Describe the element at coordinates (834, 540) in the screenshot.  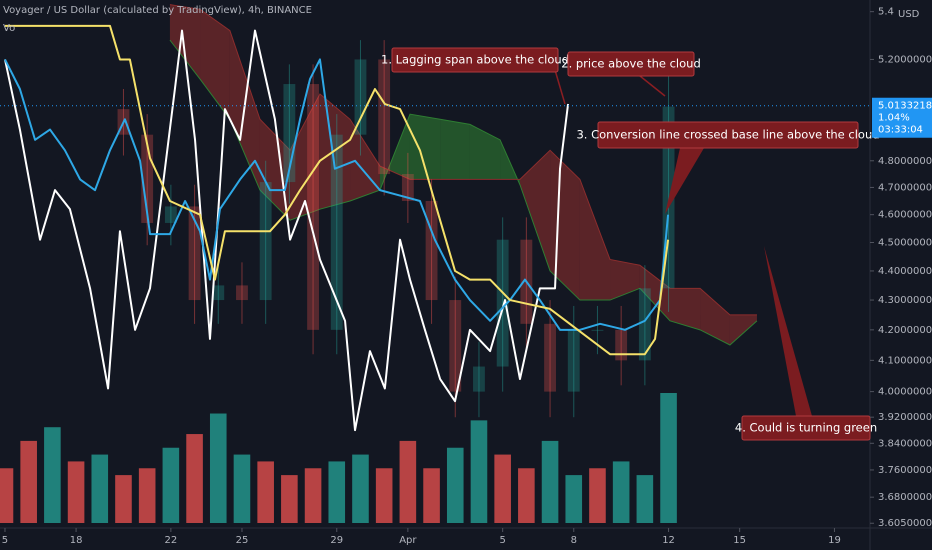
I see `x-tick-label: 19` at that location.